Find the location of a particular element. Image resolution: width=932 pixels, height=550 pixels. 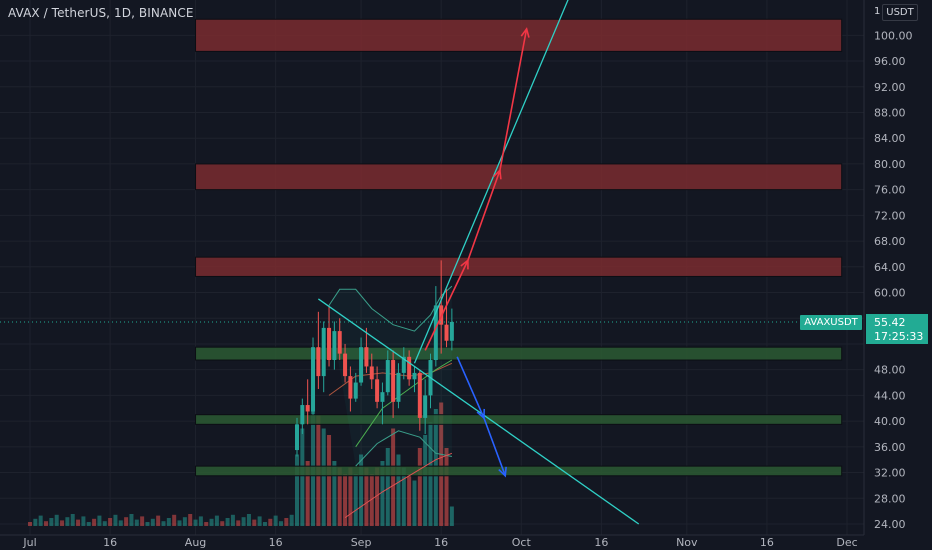

currency-unit-button: USDT is located at coordinates (900, 12).